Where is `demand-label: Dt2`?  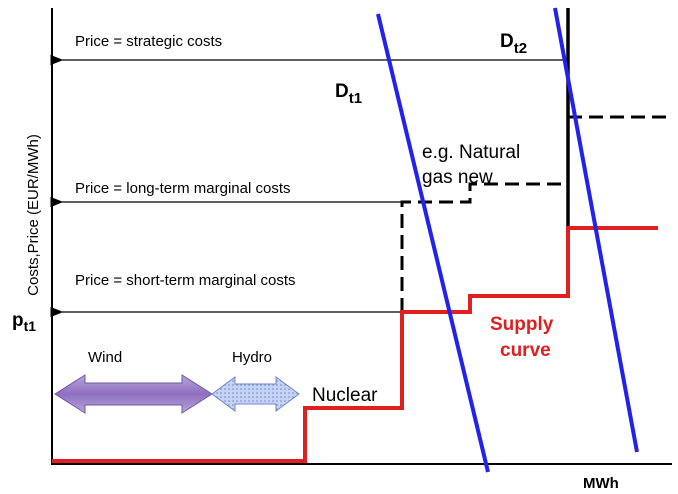
demand-label: Dt2 is located at coordinates (513, 44).